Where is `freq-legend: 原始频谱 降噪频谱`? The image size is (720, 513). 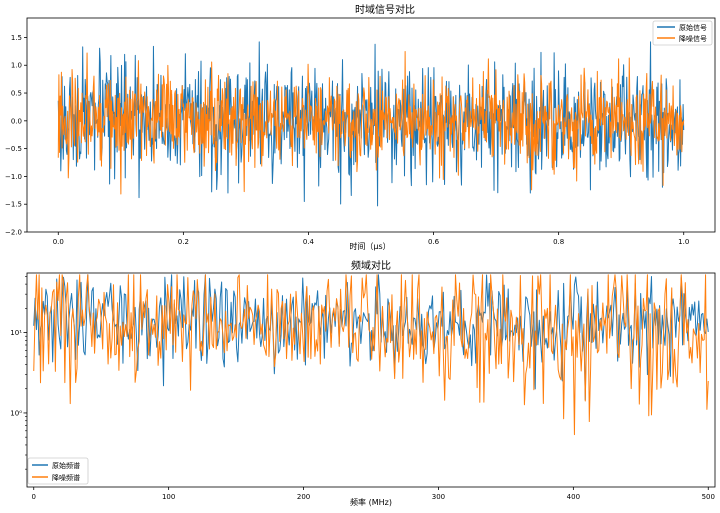 freq-legend: 原始频谱 降噪频谱 is located at coordinates (58, 471).